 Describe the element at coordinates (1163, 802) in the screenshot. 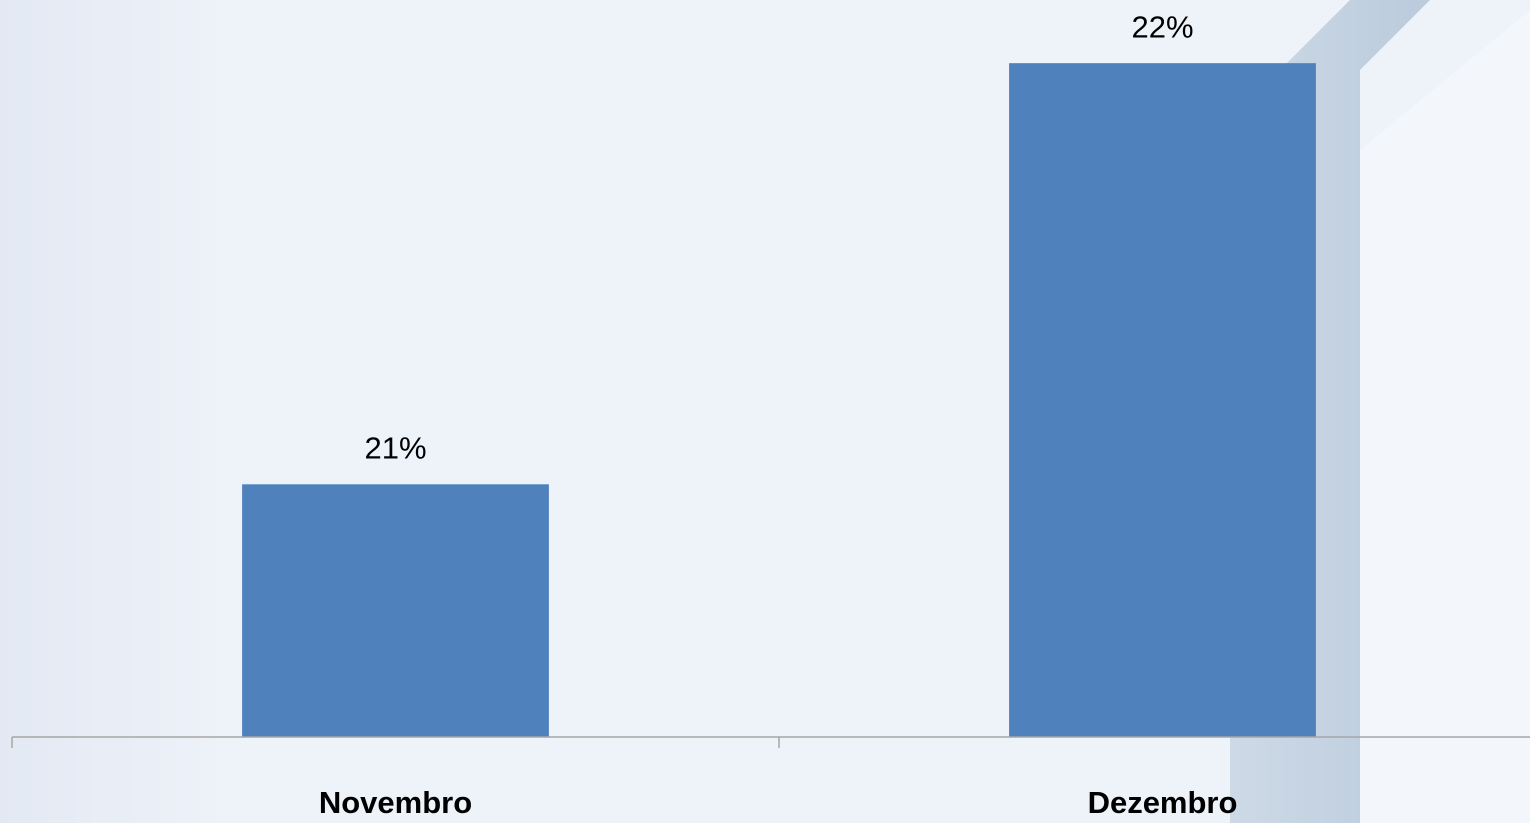

I see `x-tick-label: Dezembro` at that location.